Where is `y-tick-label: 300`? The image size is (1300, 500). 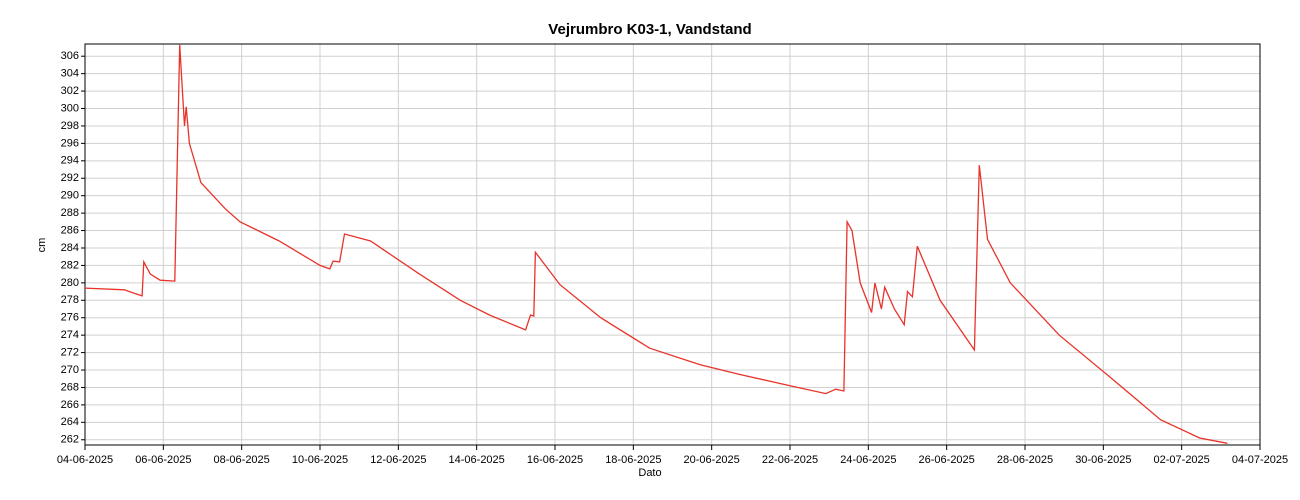 y-tick-label: 300 is located at coordinates (70, 108).